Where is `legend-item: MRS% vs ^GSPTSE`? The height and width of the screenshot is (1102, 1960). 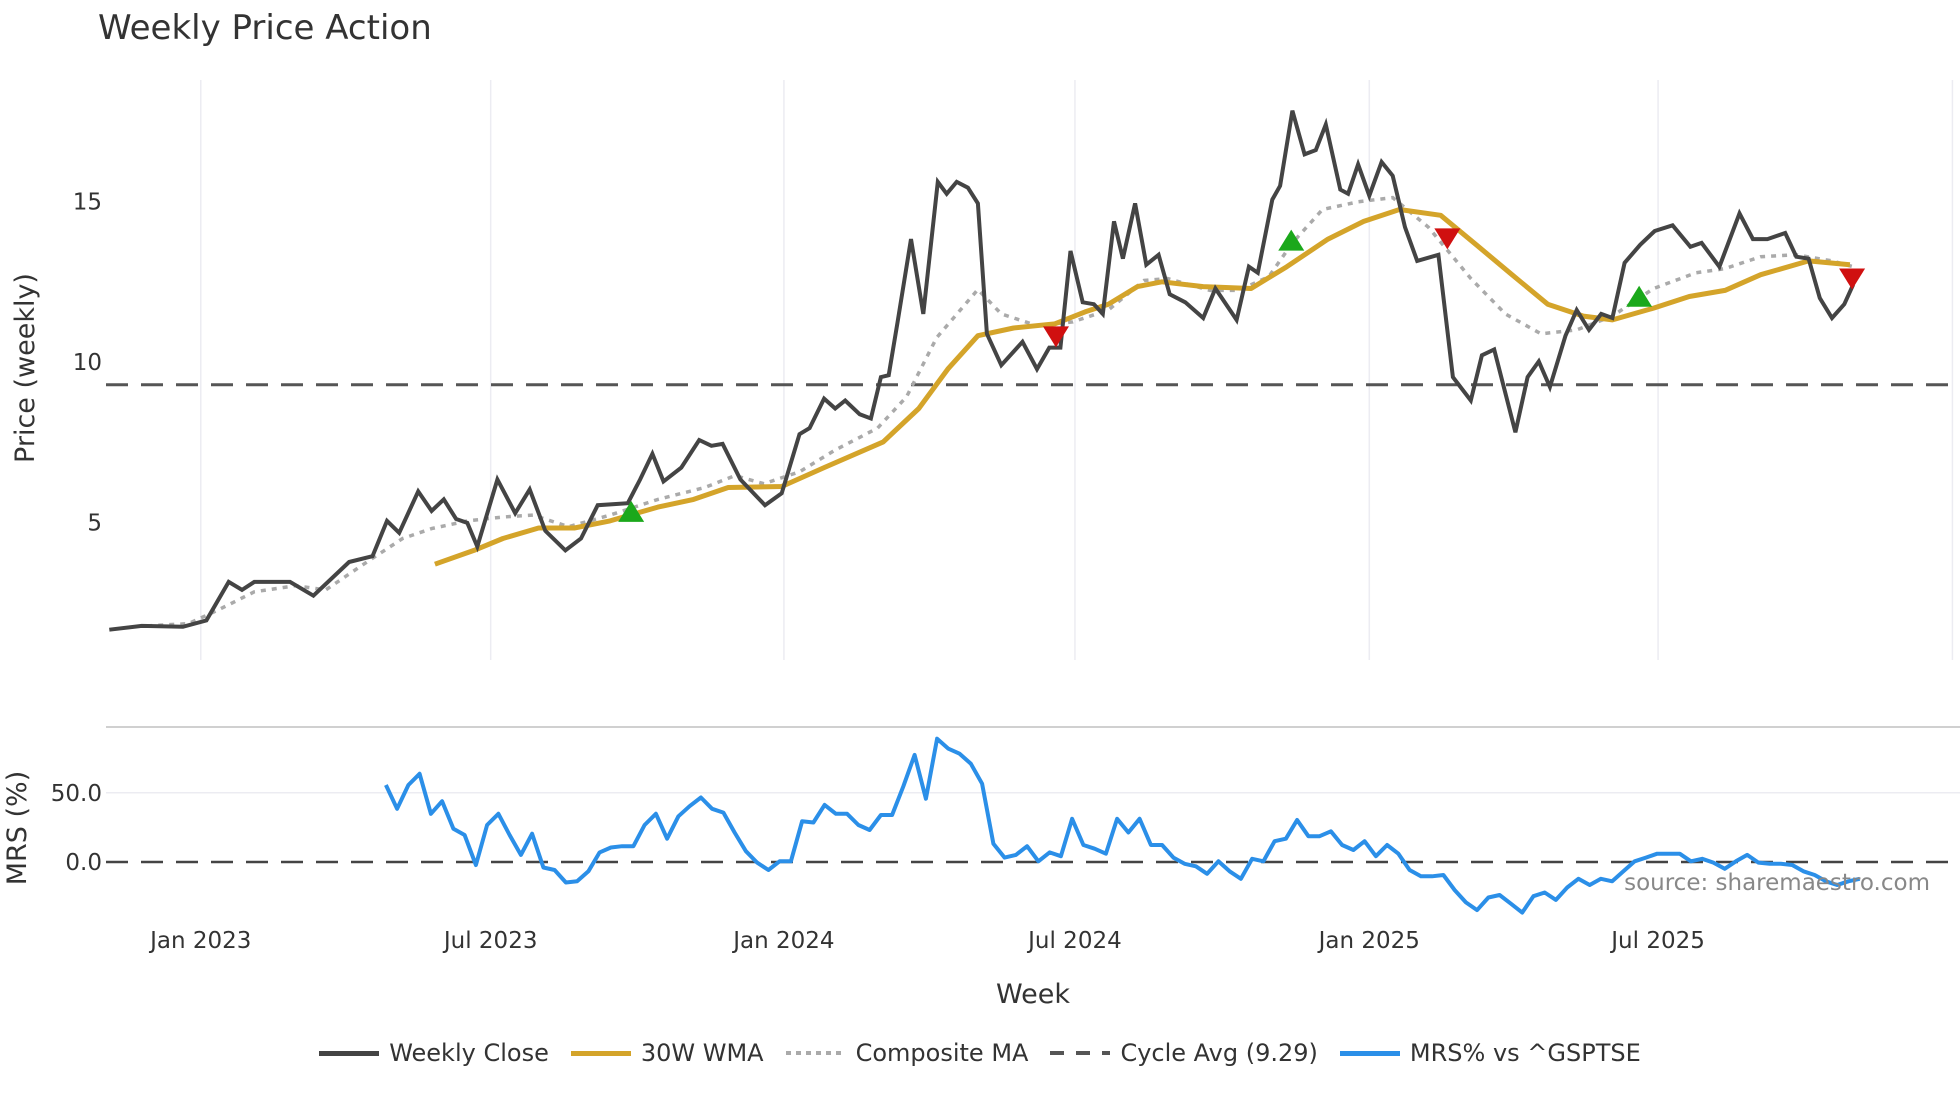 legend-item: MRS% vs ^GSPTSE is located at coordinates (1490, 1053).